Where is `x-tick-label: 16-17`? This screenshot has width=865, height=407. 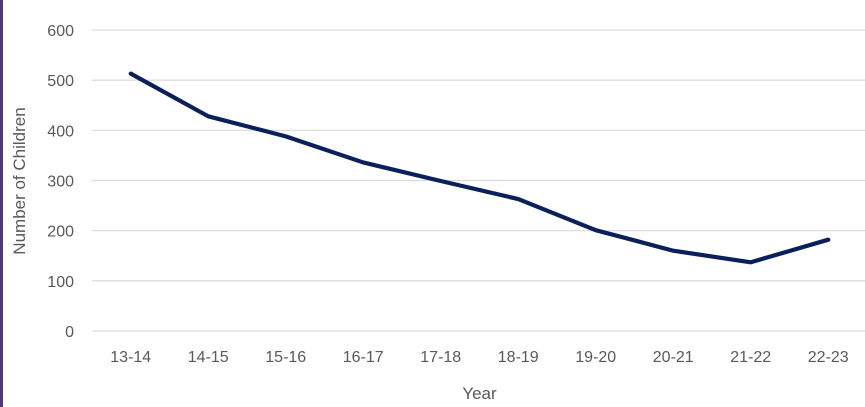
x-tick-label: 16-17 is located at coordinates (363, 357).